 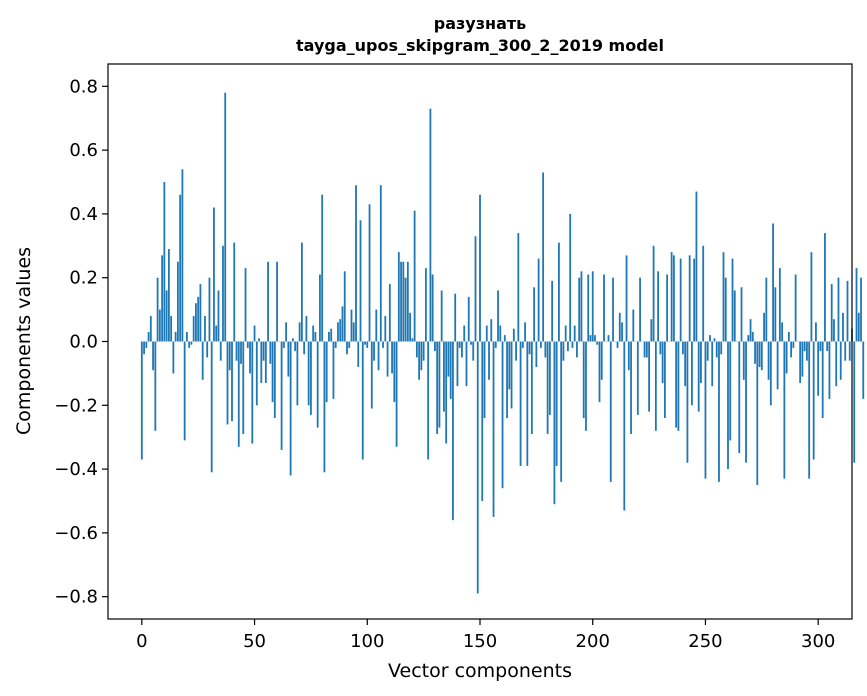 What do you see at coordinates (480, 23) in the screenshot?
I see `chart-title: разузнать` at bounding box center [480, 23].